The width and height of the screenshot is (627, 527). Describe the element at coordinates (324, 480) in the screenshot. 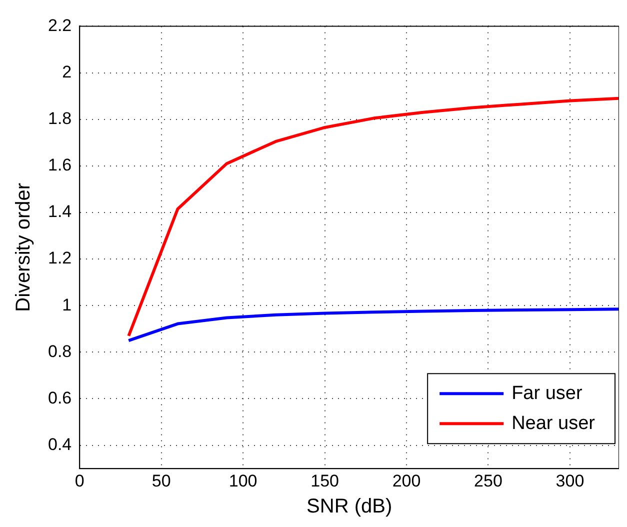

I see `x-tick-label: 150` at that location.